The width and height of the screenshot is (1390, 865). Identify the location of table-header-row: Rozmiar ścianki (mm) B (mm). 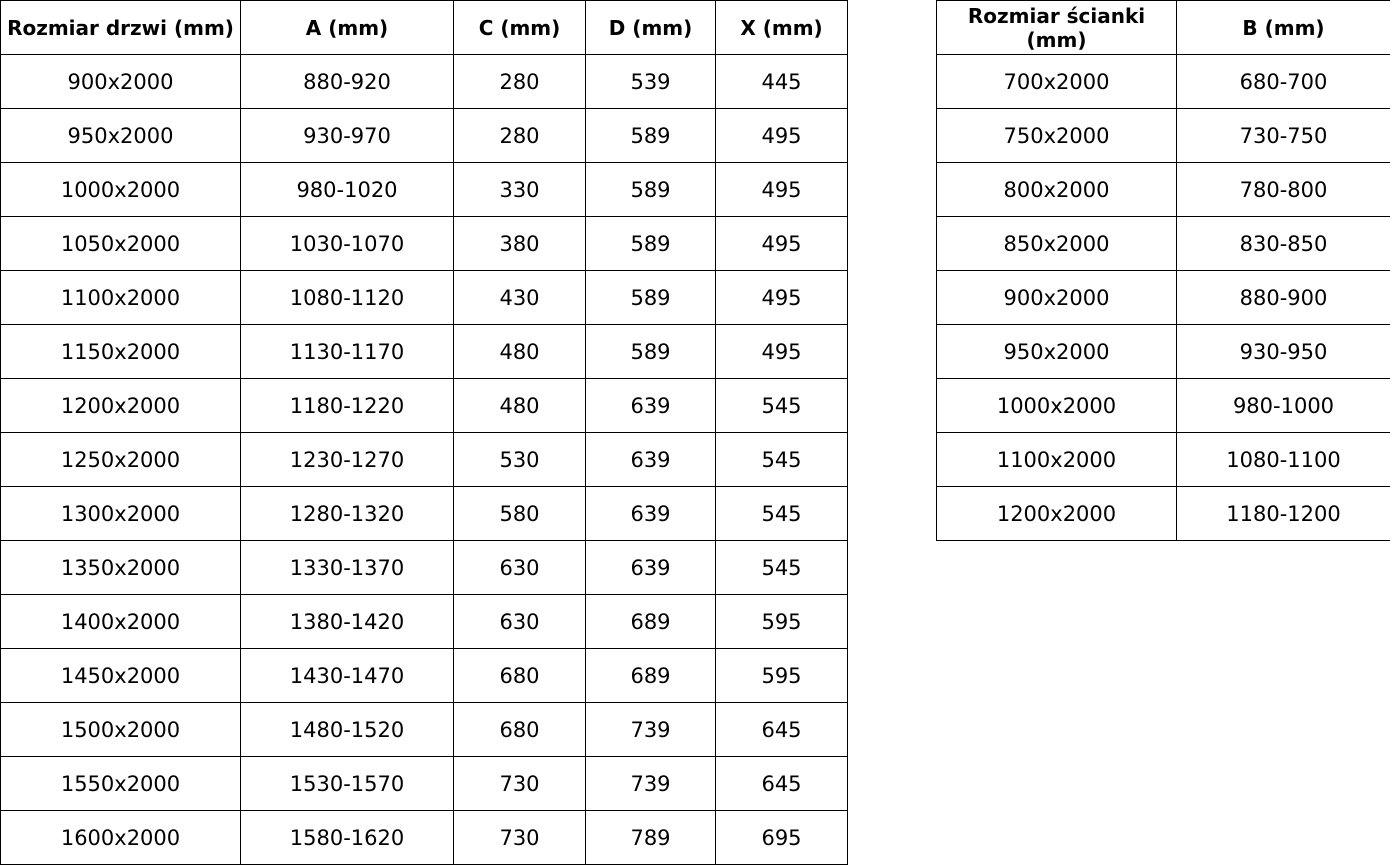
(1163, 27).